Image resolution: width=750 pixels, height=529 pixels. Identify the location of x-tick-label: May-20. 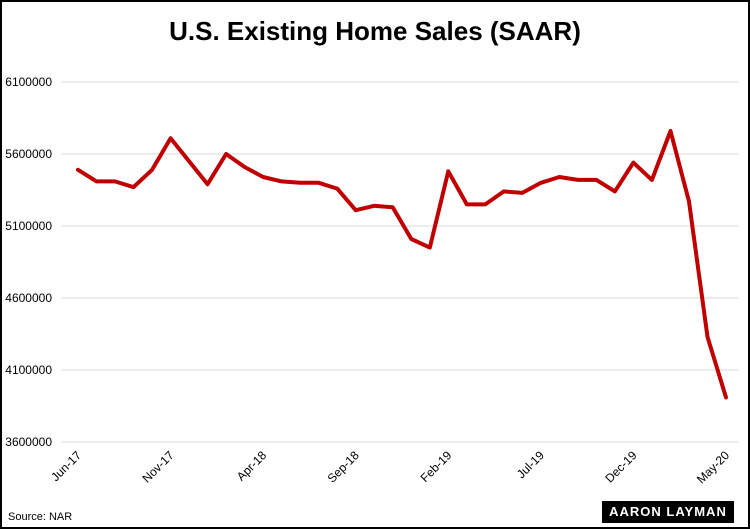
(713, 467).